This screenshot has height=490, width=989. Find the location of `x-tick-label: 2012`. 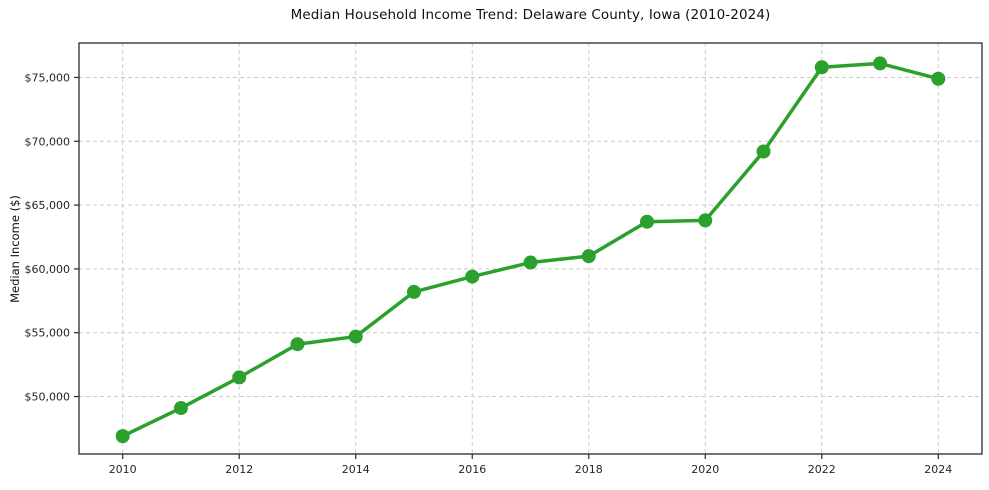

x-tick-label: 2012 is located at coordinates (239, 469).